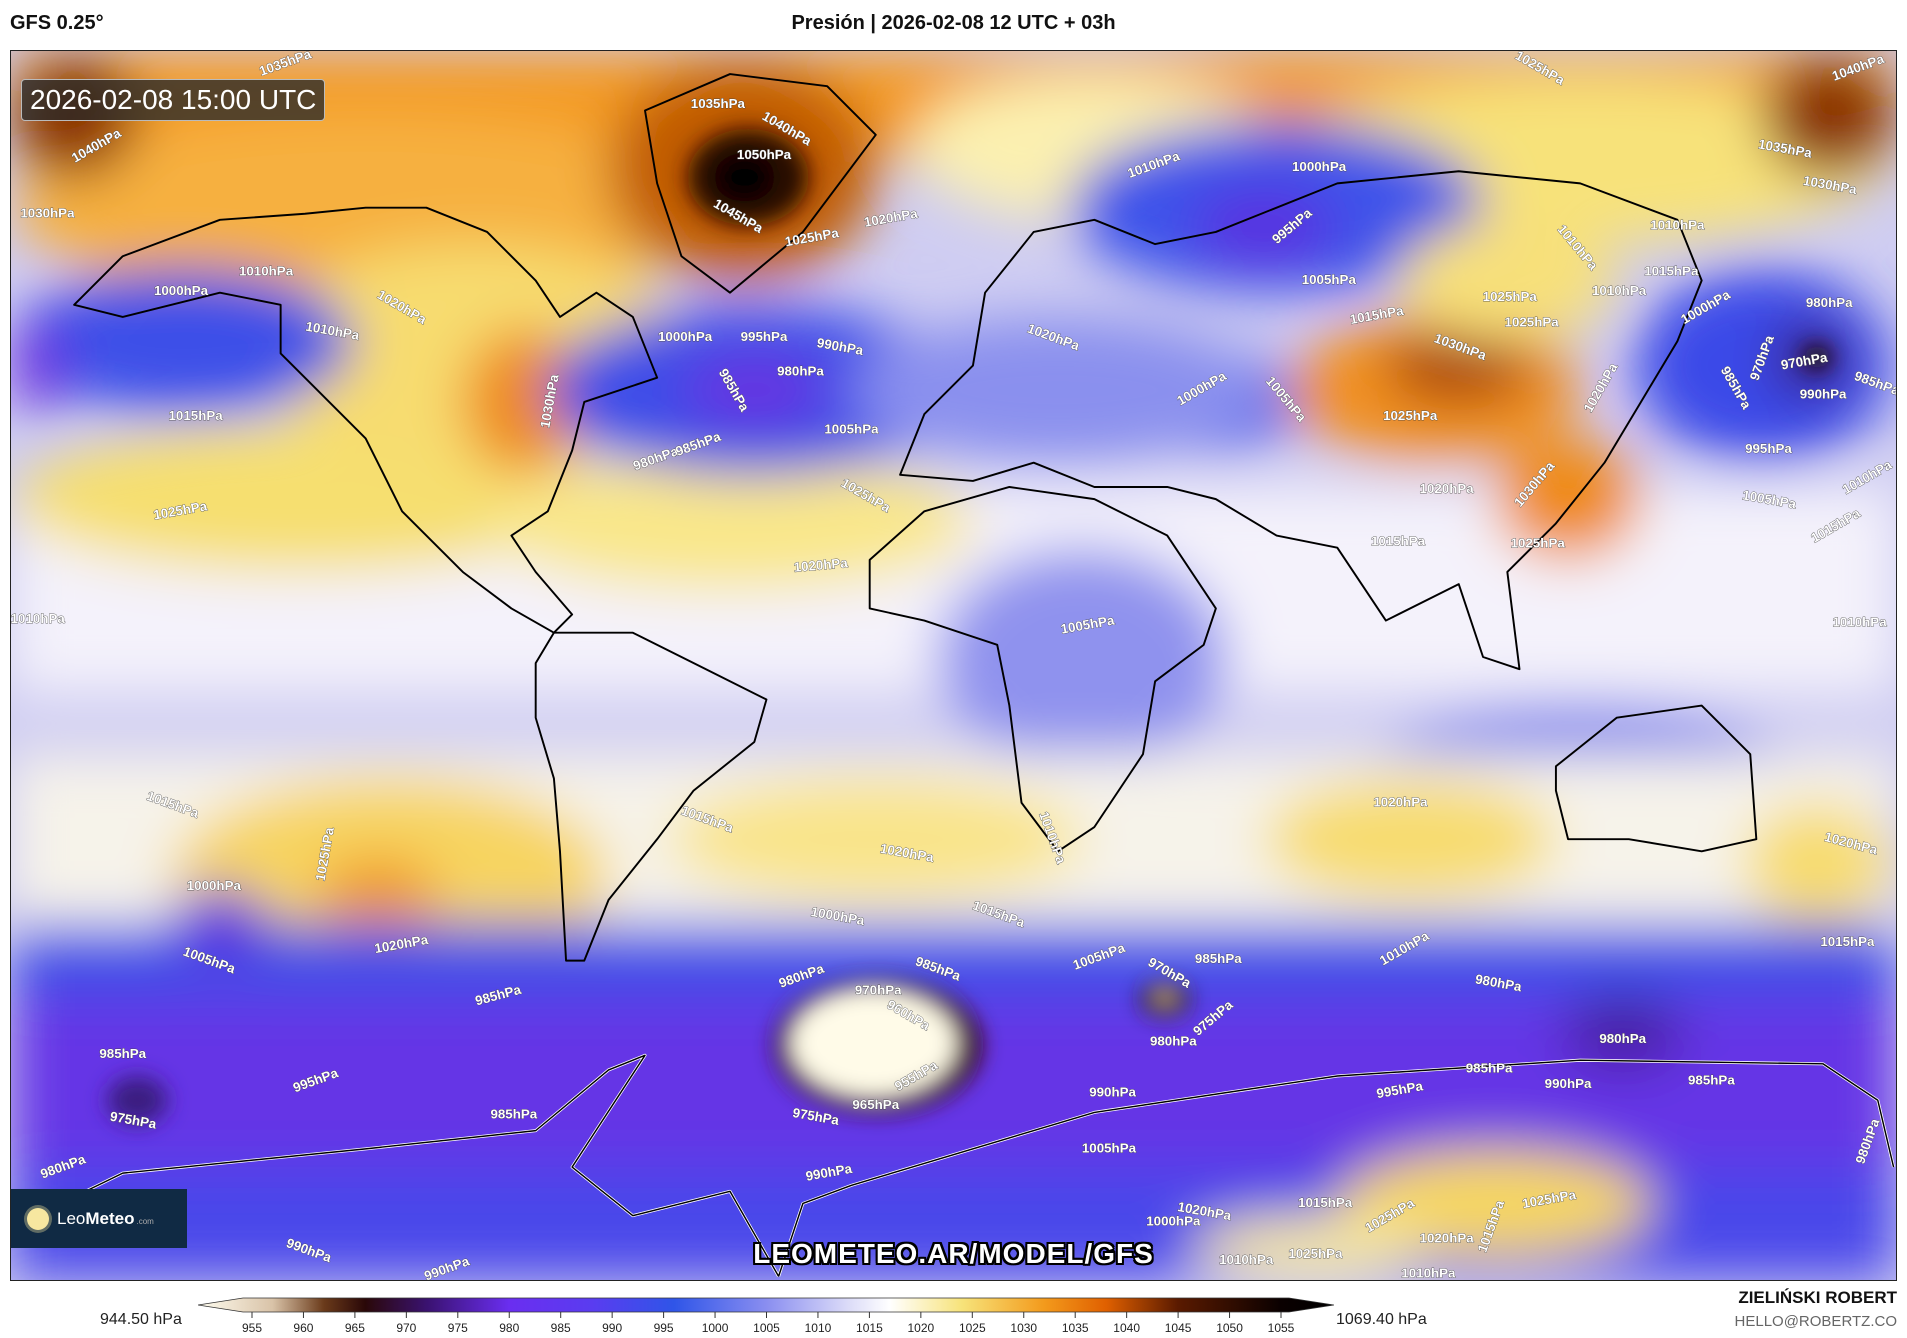  I want to click on colorbar-tick-label: 1010, so click(818, 1328).